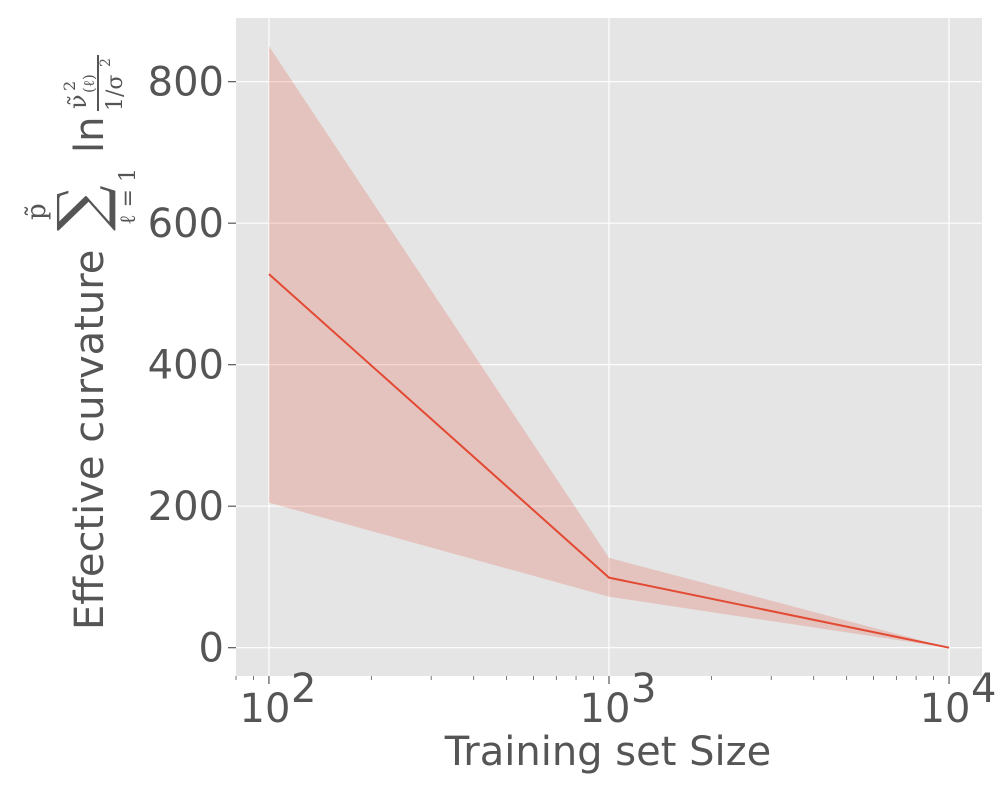 The height and width of the screenshot is (800, 1000). What do you see at coordinates (186, 507) in the screenshot?
I see `y-tick-label-2: 200` at bounding box center [186, 507].